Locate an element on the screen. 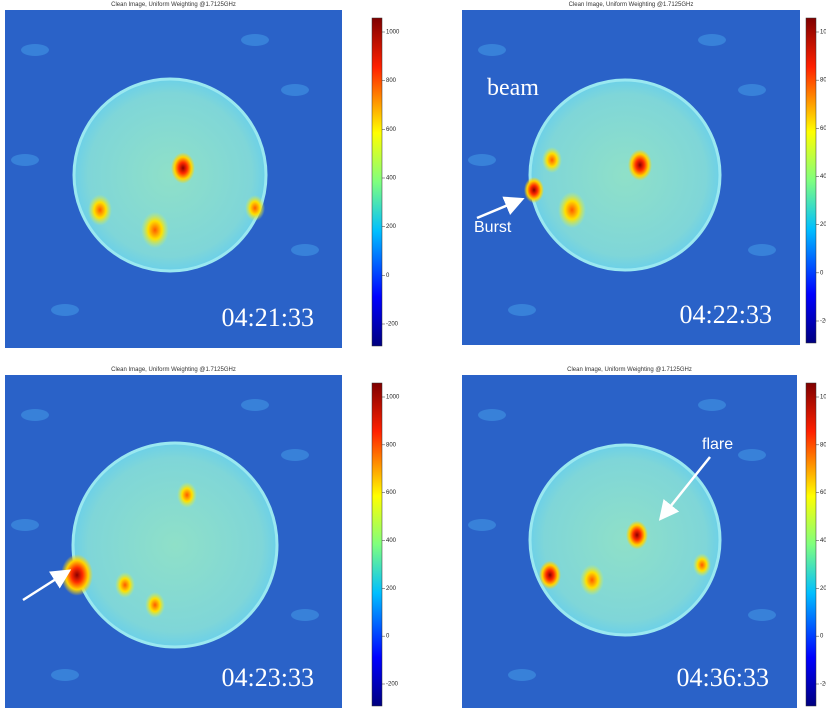 The height and width of the screenshot is (713, 826). annotation: beam is located at coordinates (513, 88).